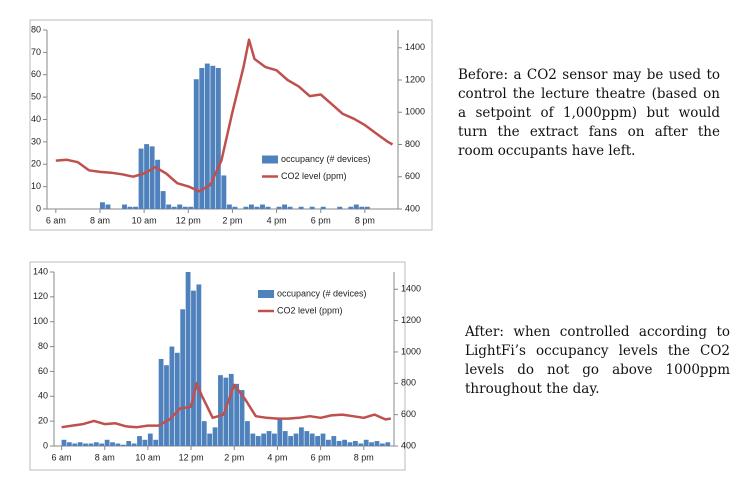 Image resolution: width=750 pixels, height=493 pixels. Describe the element at coordinates (191, 457) in the screenshot. I see `x-tick-label: 12 pm` at that location.